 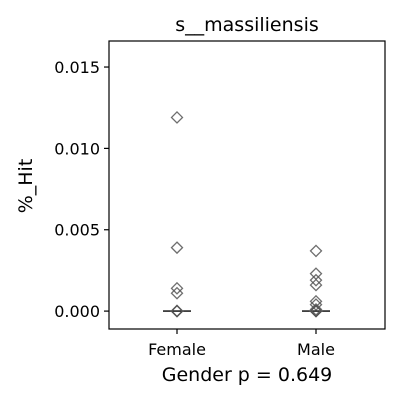 I want to click on x-axis: Female Male, so click(x=241, y=344).